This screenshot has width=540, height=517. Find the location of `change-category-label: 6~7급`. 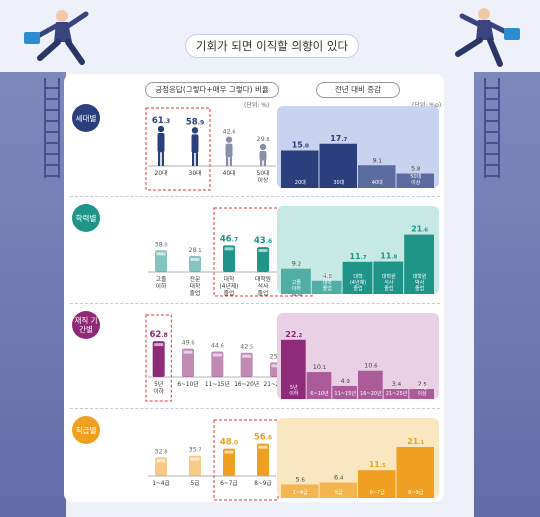

change-category-label: 6~7급 is located at coordinates (378, 493).